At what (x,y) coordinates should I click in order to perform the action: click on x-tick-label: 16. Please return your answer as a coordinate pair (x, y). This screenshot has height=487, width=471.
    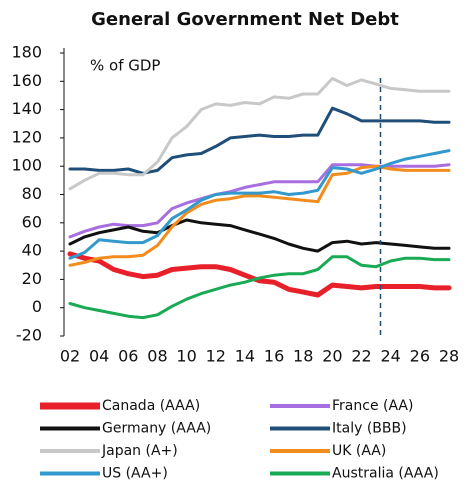
    Looking at the image, I should click on (274, 356).